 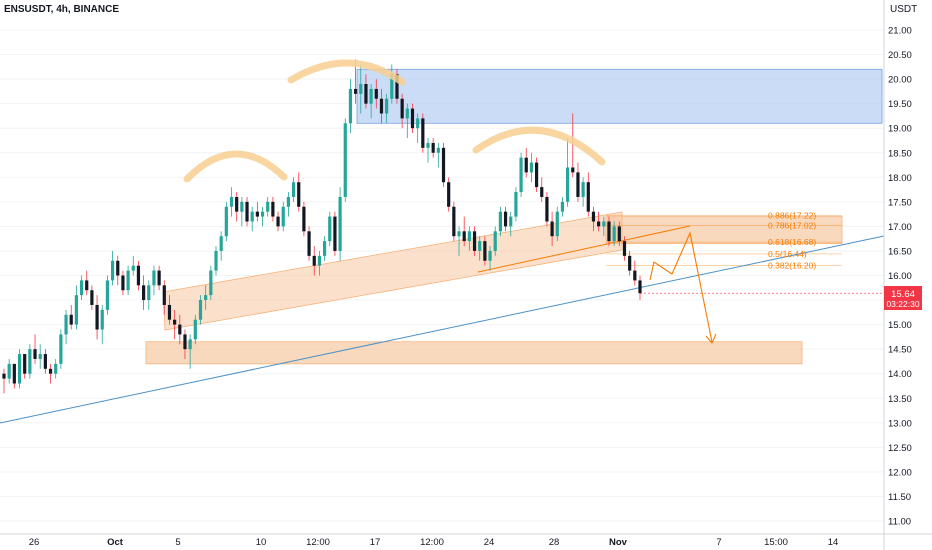 I want to click on head-arc, so click(x=346, y=72).